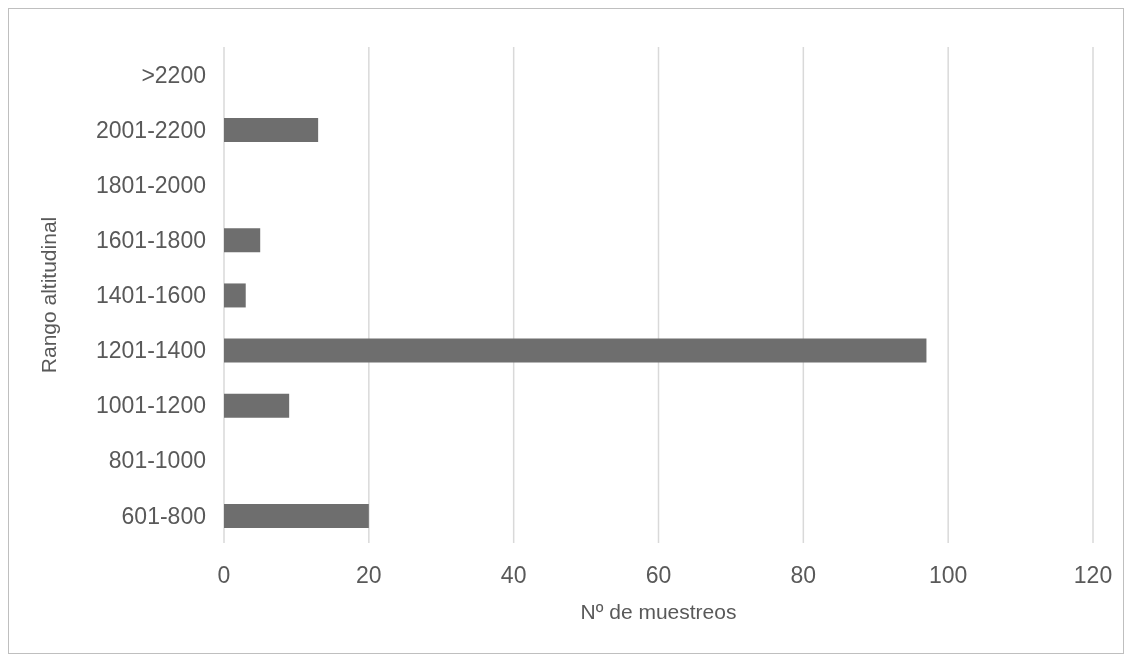 This screenshot has height=662, width=1132. Describe the element at coordinates (948, 575) in the screenshot. I see `x-tick-label: 100` at that location.